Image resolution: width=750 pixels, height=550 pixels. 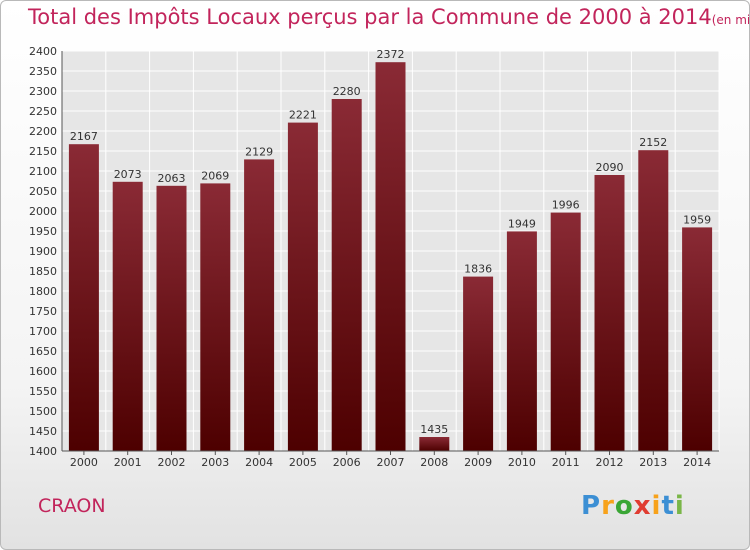 What do you see at coordinates (434, 429) in the screenshot?
I see `bar-value-label: 1435` at bounding box center [434, 429].